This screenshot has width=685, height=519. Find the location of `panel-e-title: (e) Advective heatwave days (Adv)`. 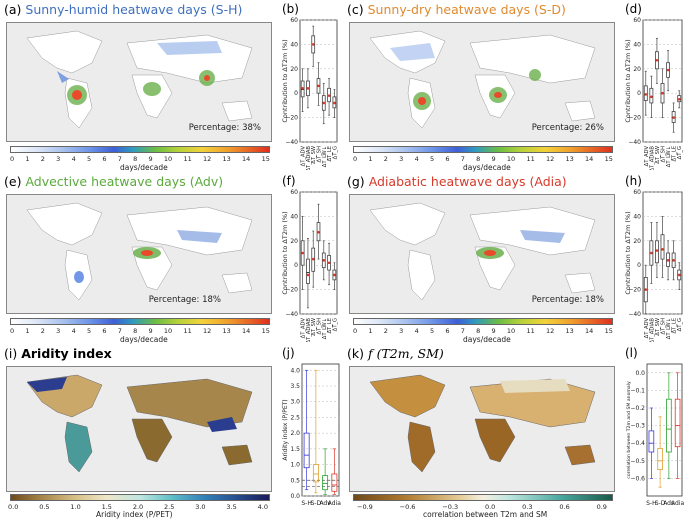

panel-e-title: (e) Advective heatwave days (Adv) is located at coordinates (113, 181).